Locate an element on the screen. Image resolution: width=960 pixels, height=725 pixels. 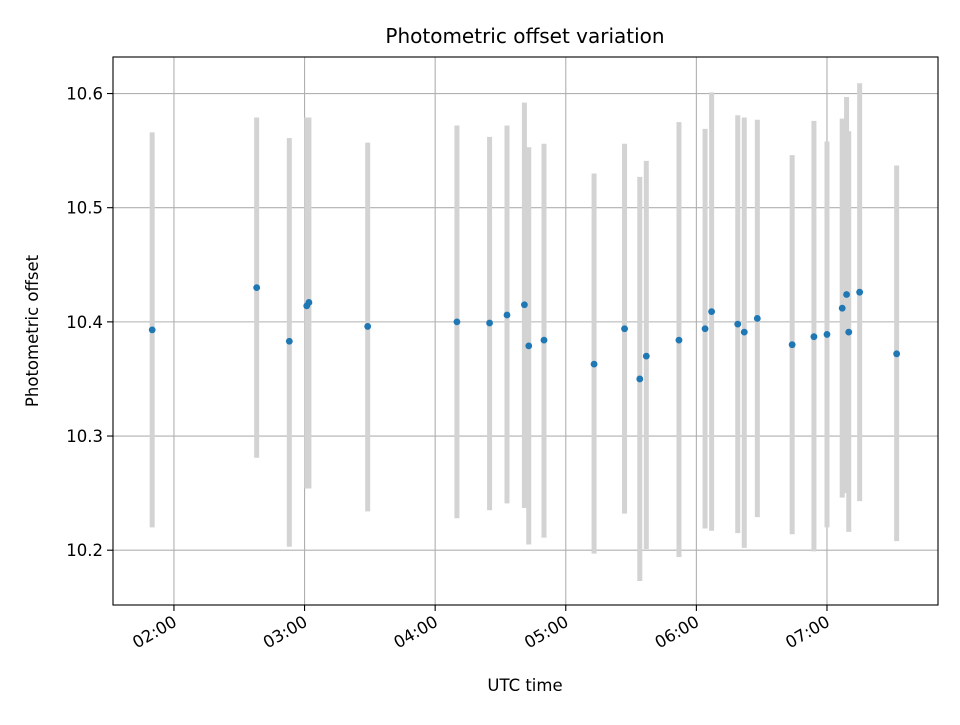
chart-title: Photometric offset variation is located at coordinates (524, 36).